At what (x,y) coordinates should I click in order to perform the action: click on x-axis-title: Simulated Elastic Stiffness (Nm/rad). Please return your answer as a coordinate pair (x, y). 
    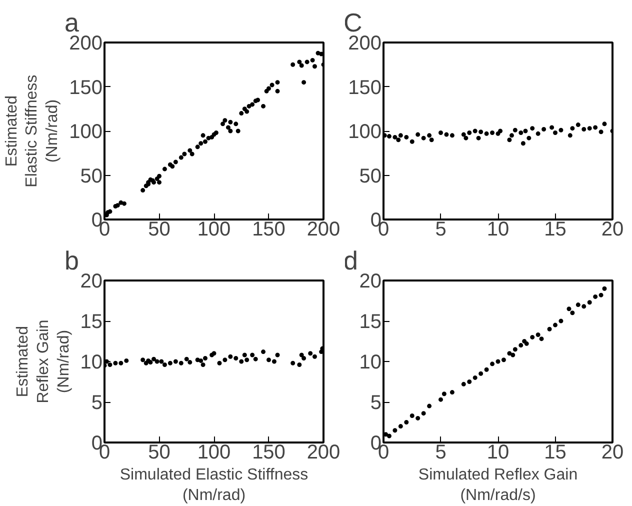
    Looking at the image, I should click on (214, 485).